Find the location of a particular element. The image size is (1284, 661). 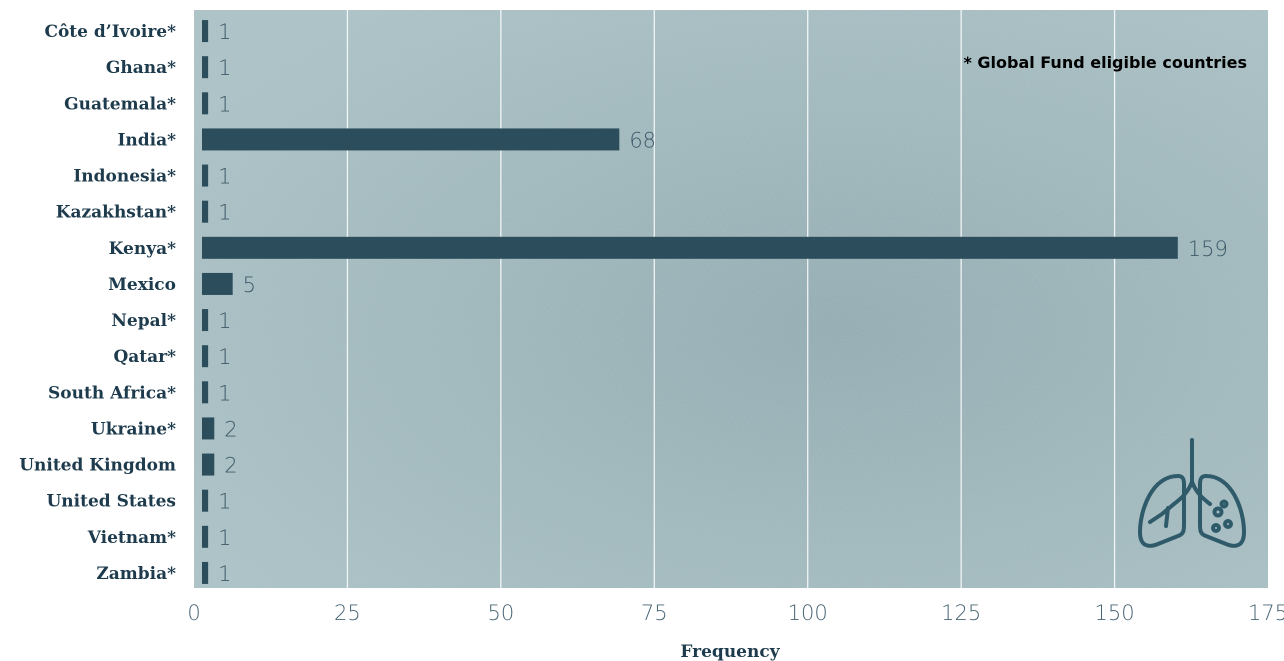

category-label: United States is located at coordinates (111, 502).